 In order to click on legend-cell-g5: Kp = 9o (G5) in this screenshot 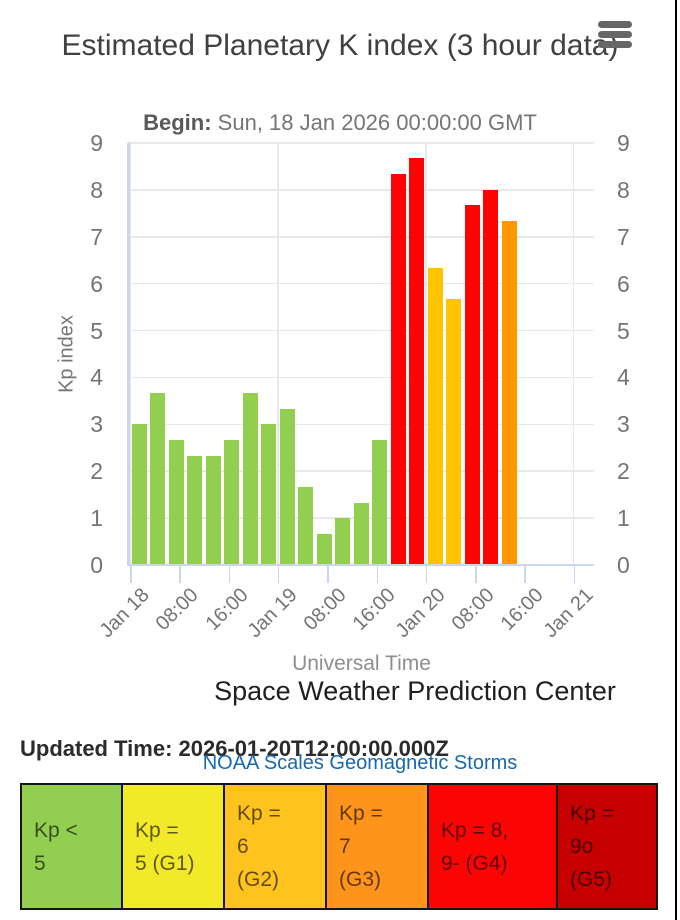, I will do `click(607, 846)`.